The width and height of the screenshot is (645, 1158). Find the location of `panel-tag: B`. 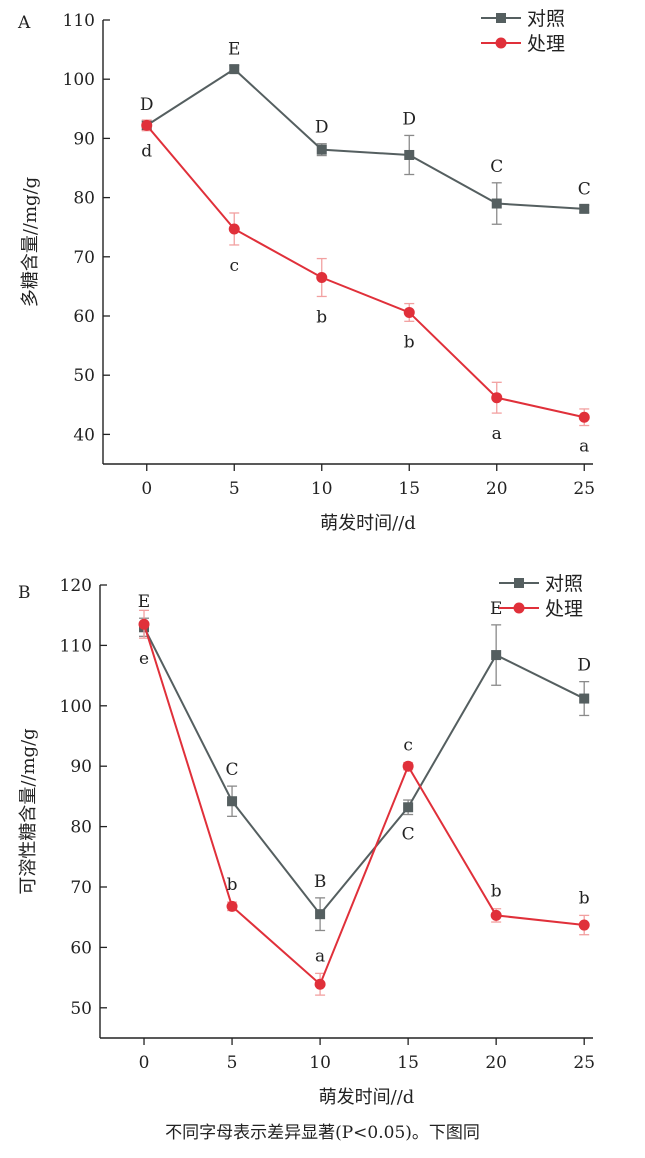

panel-tag: B is located at coordinates (24, 593).